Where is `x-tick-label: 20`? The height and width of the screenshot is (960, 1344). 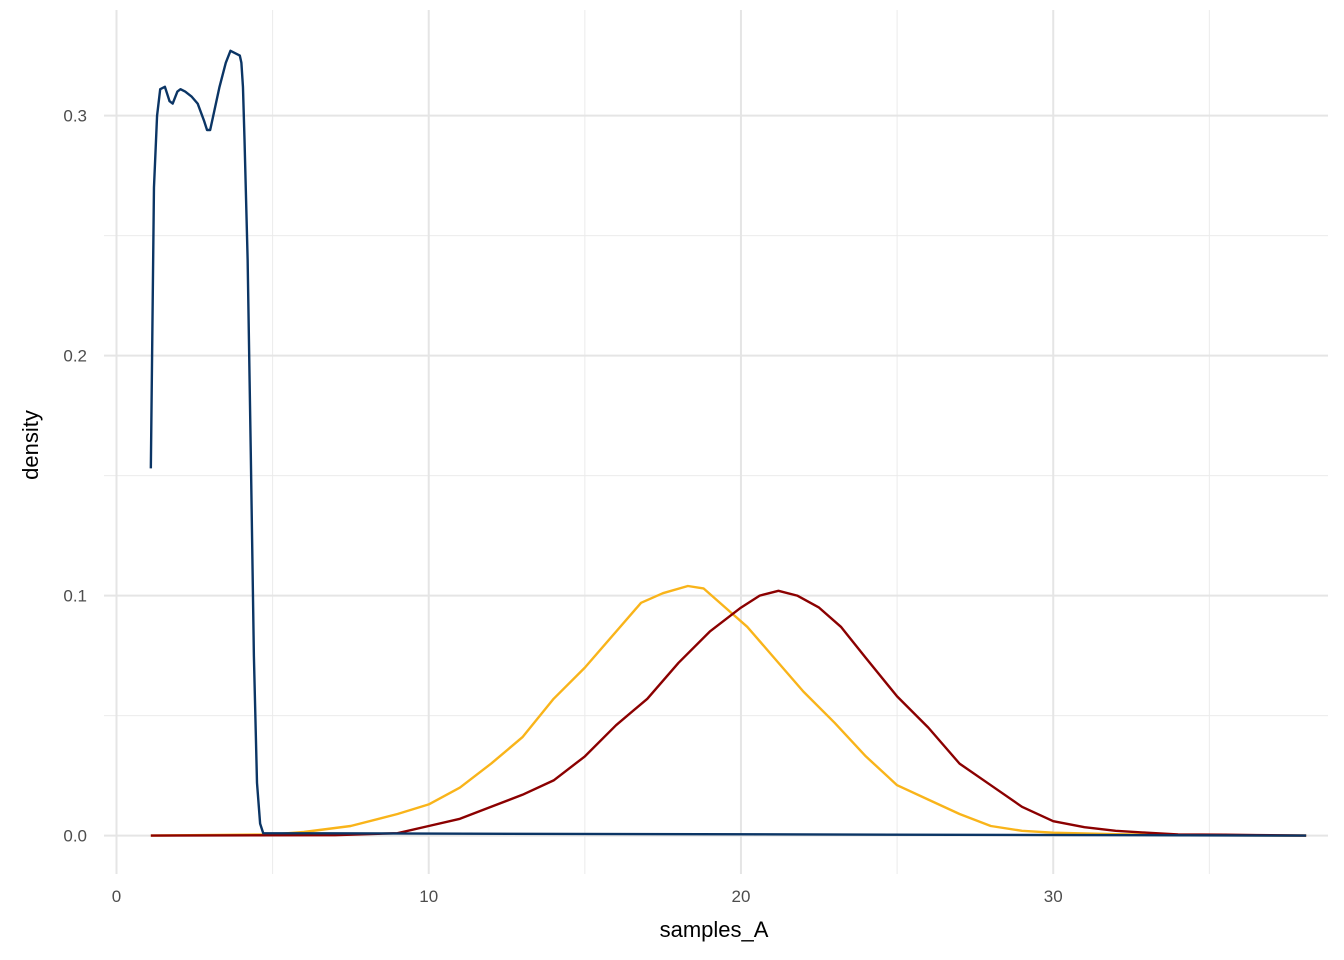 x-tick-label: 20 is located at coordinates (741, 896).